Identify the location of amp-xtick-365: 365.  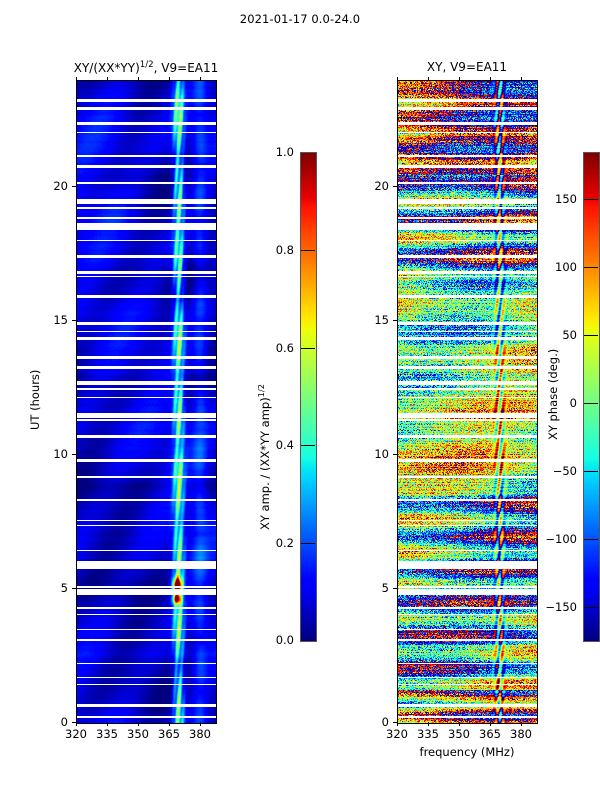
(169, 734).